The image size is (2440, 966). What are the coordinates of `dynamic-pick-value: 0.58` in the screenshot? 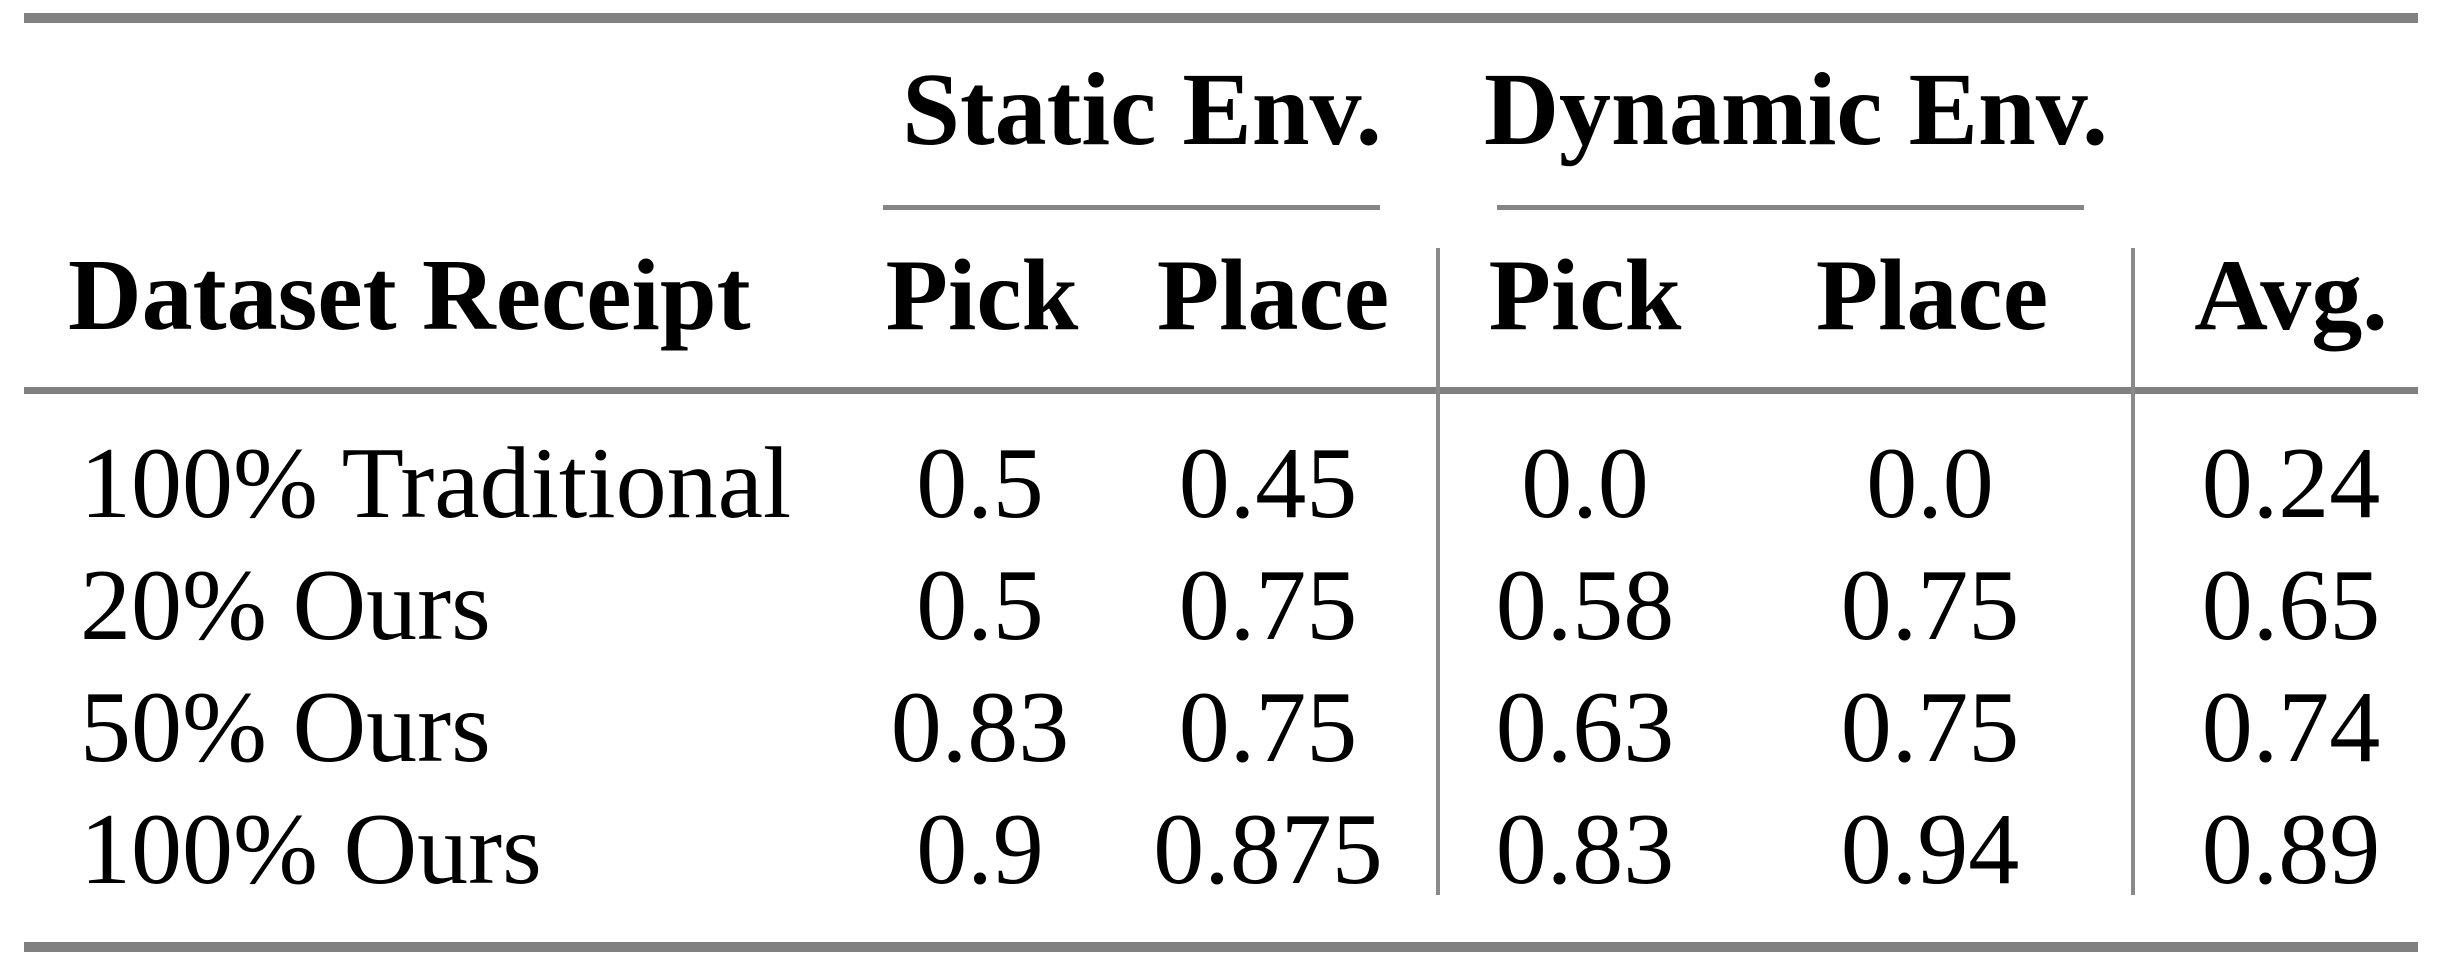 It's located at (1585, 605).